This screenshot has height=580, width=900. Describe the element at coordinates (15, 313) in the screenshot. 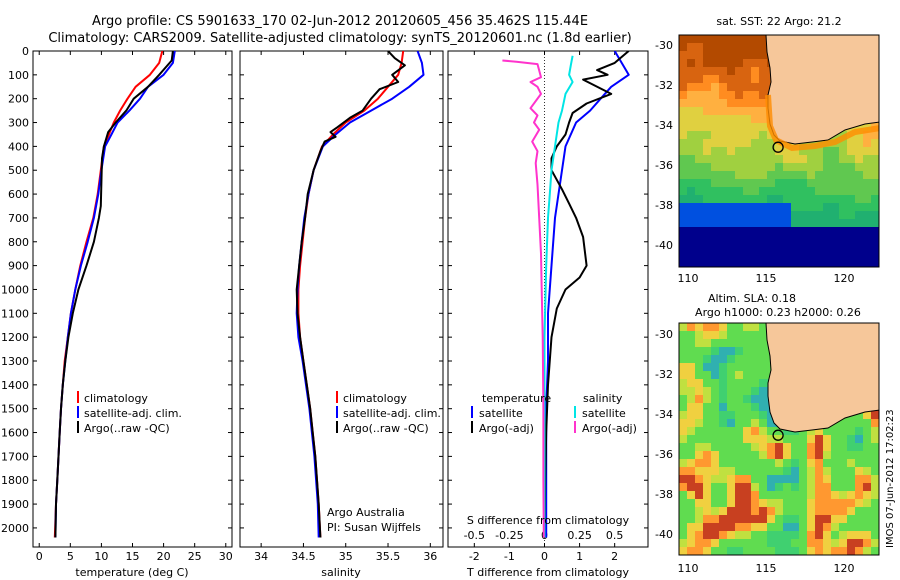

I see `ytick-label: 1100` at that location.